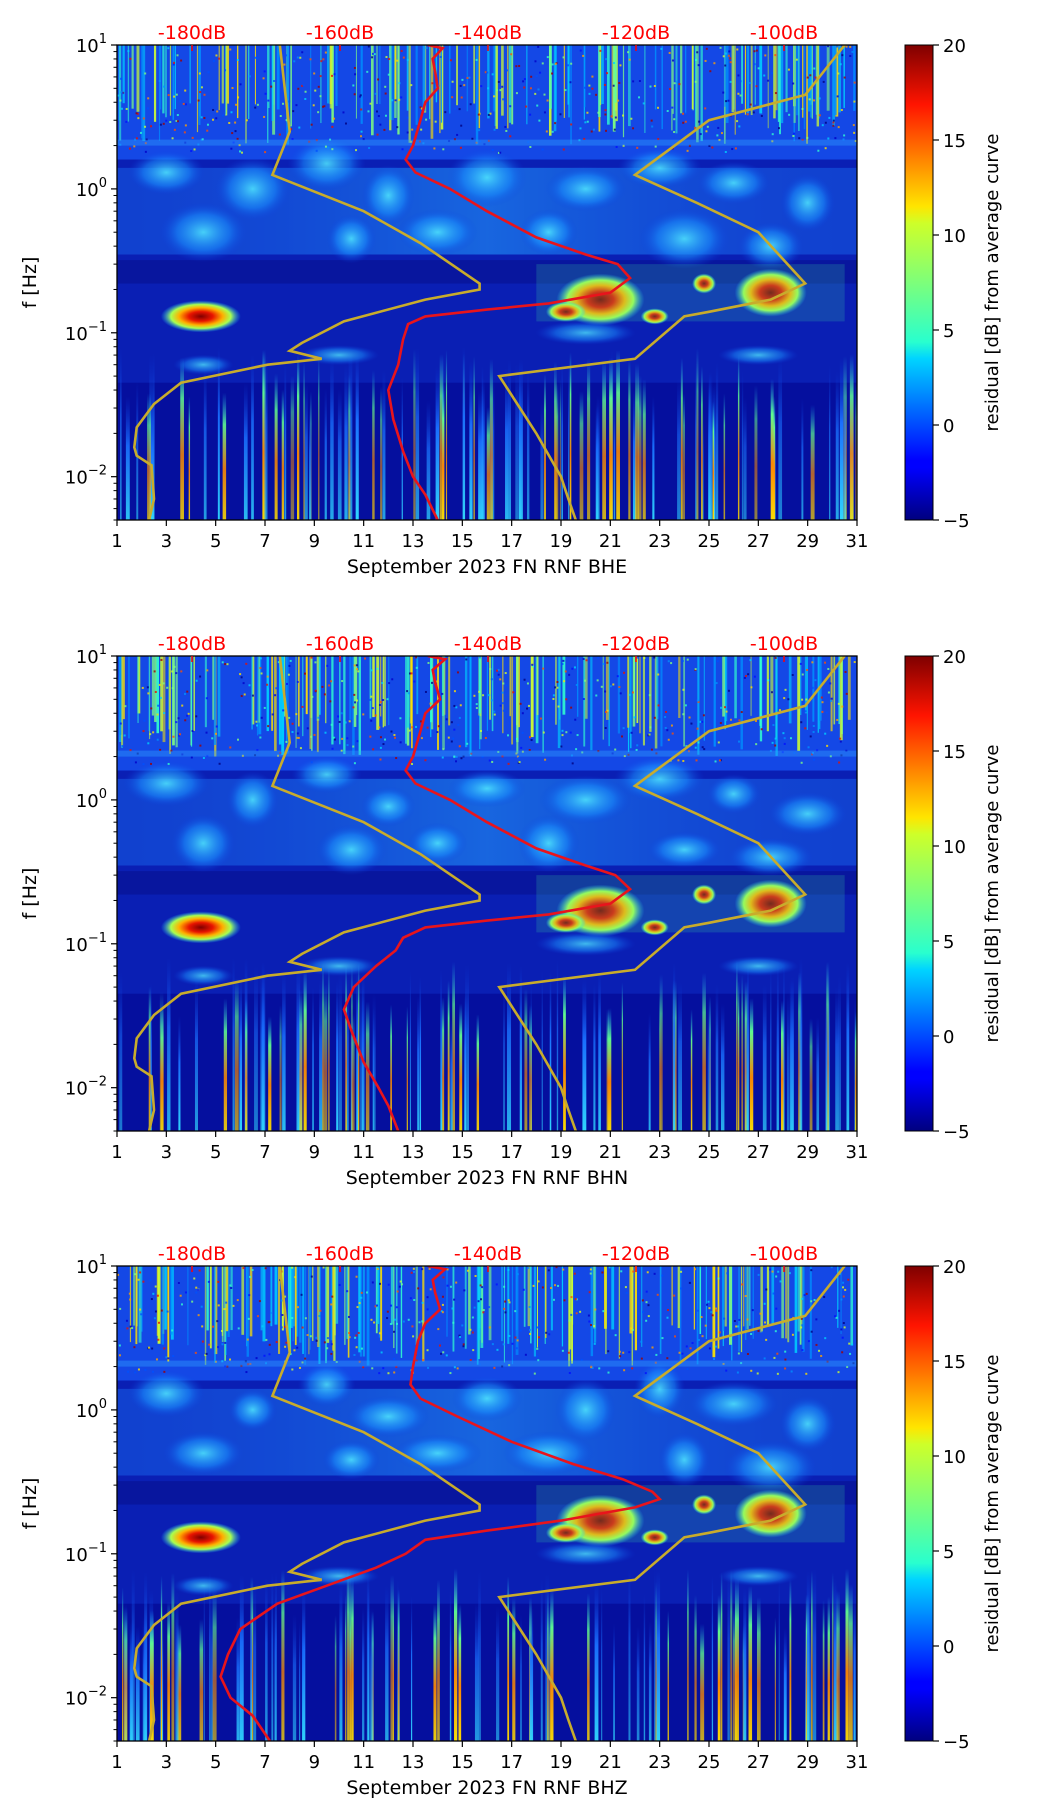 This screenshot has height=1806, width=1052. What do you see at coordinates (487, 1178) in the screenshot?
I see `x-axis-label: September 2023 FN RNF BHN` at bounding box center [487, 1178].